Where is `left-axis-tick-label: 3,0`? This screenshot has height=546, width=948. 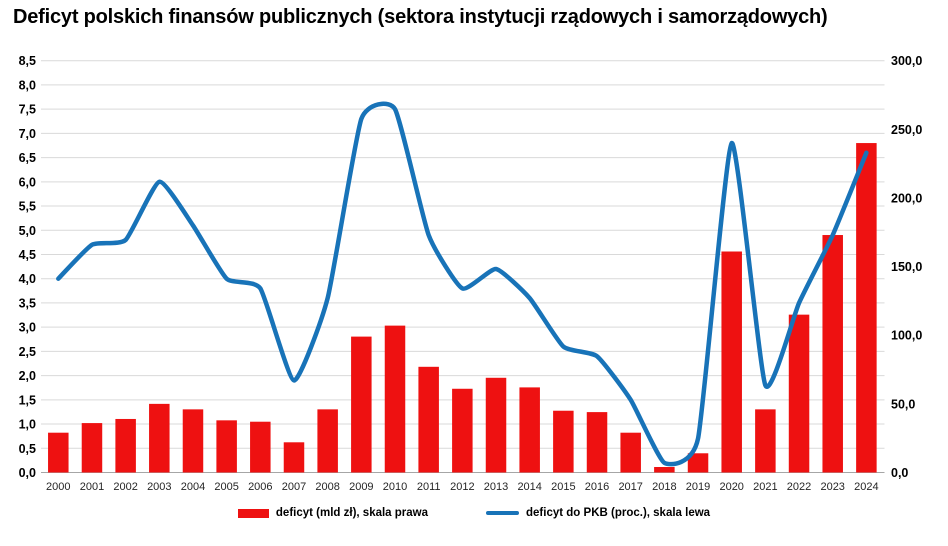
left-axis-tick-label: 3,0 is located at coordinates (27, 328).